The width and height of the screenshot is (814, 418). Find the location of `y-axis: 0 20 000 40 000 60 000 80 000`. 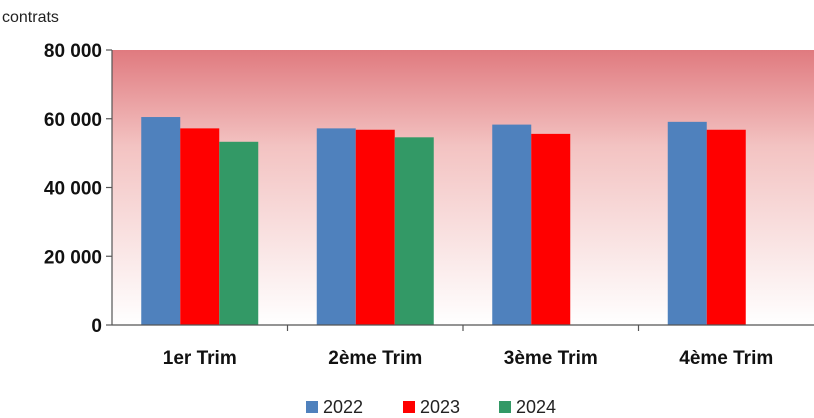

y-axis: 0 20 000 40 000 60 000 80 000 is located at coordinates (78, 189).